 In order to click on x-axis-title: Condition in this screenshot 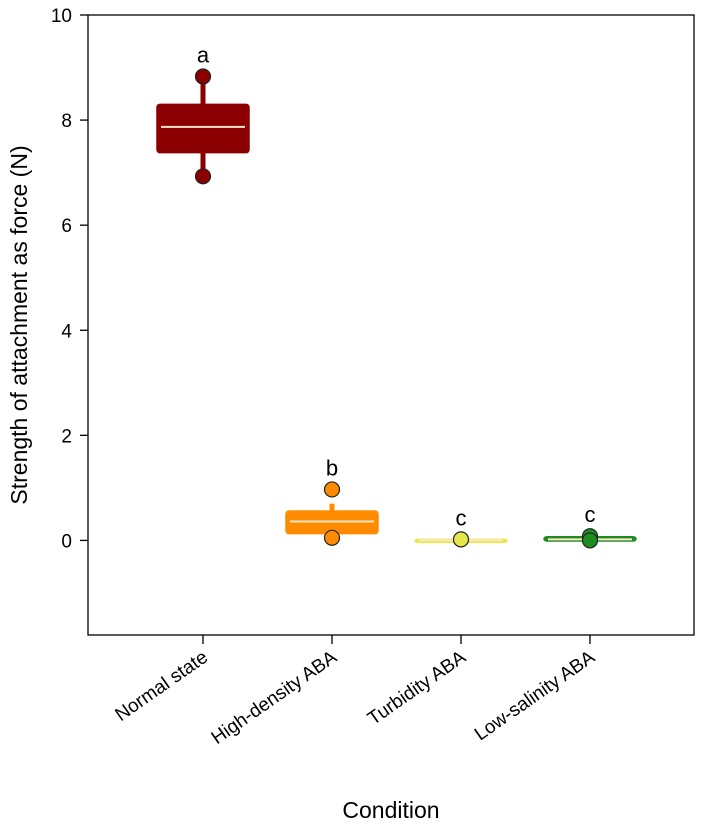, I will do `click(390, 810)`.